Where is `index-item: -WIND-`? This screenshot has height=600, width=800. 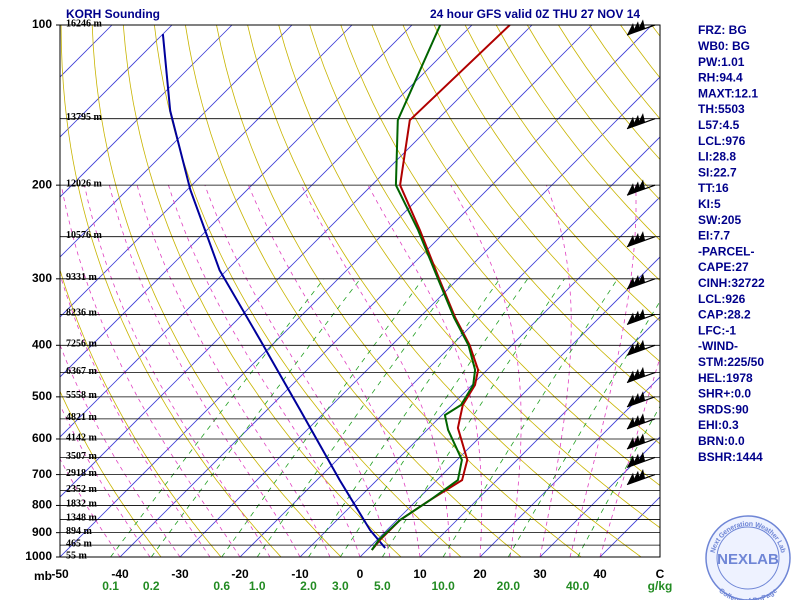 index-item: -WIND- is located at coordinates (718, 346).